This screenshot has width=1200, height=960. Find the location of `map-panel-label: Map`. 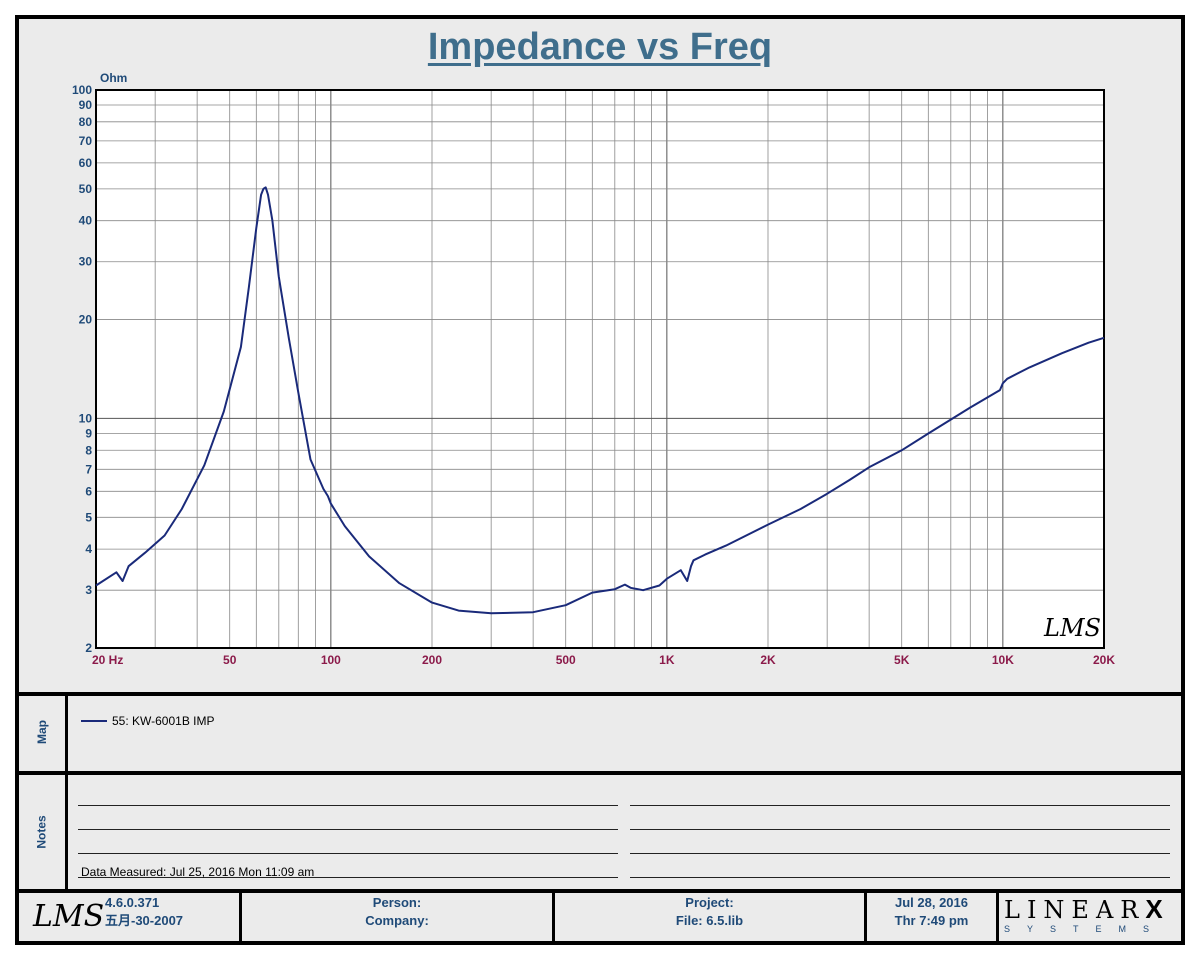

map-panel-label: Map is located at coordinates (42, 732).